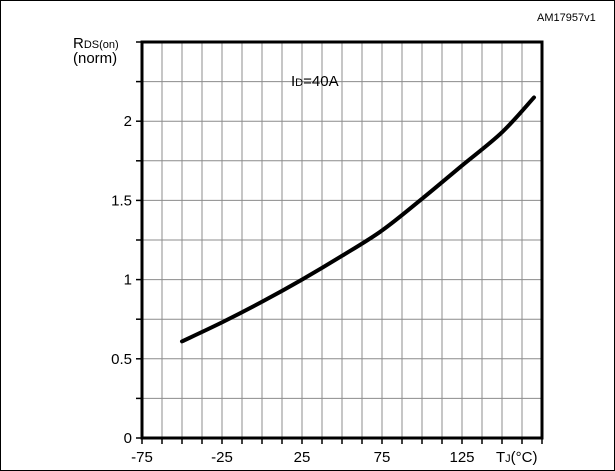 The height and width of the screenshot is (471, 615). What do you see at coordinates (96, 43) in the screenshot?
I see `y-axis-label: RDS(on)` at bounding box center [96, 43].